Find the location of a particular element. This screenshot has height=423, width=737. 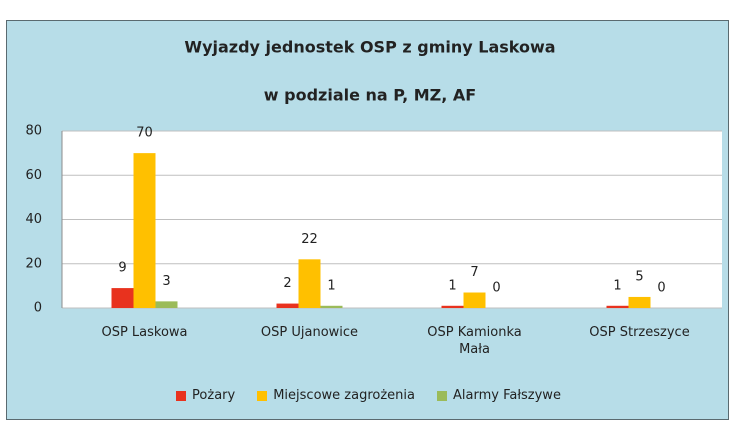

y-tick-label: 40 is located at coordinates (33, 219).